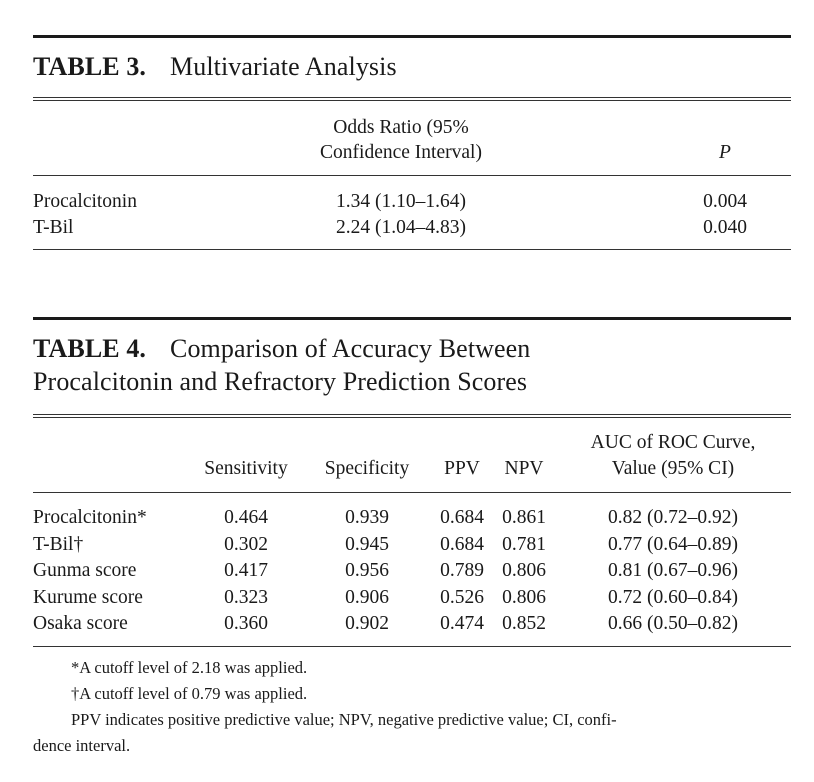  I want to click on header-ppv: PPV, so click(462, 468).